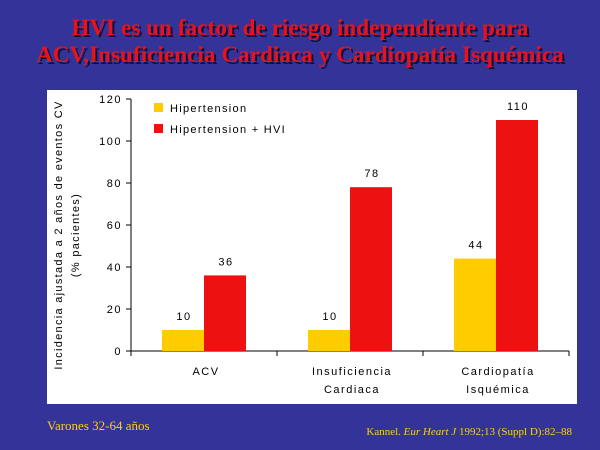  I want to click on bar-data-label: 44, so click(475, 246).